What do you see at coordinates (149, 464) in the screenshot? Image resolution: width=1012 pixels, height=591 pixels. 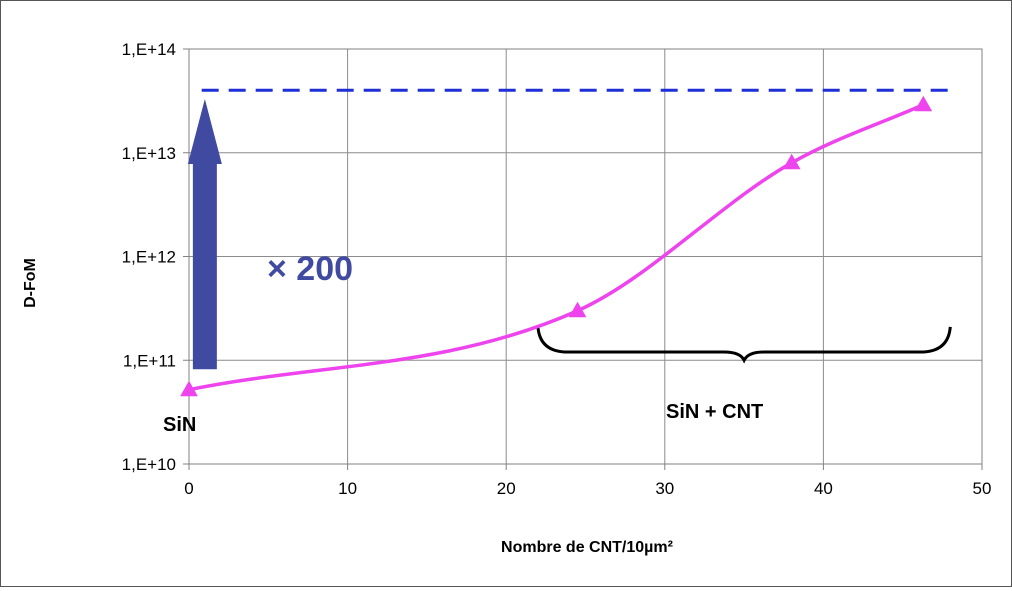 I see `y-tick-label: 1,E+10` at bounding box center [149, 464].